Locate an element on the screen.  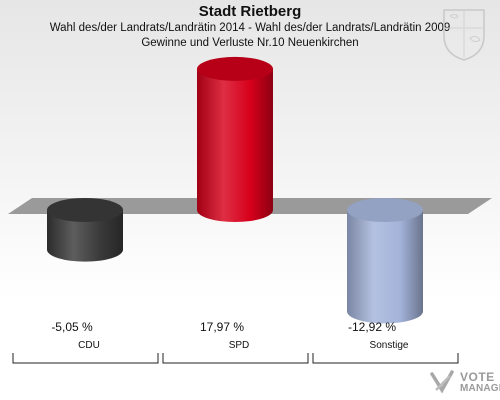
bar-value-label: 17,97 % is located at coordinates (222, 327).